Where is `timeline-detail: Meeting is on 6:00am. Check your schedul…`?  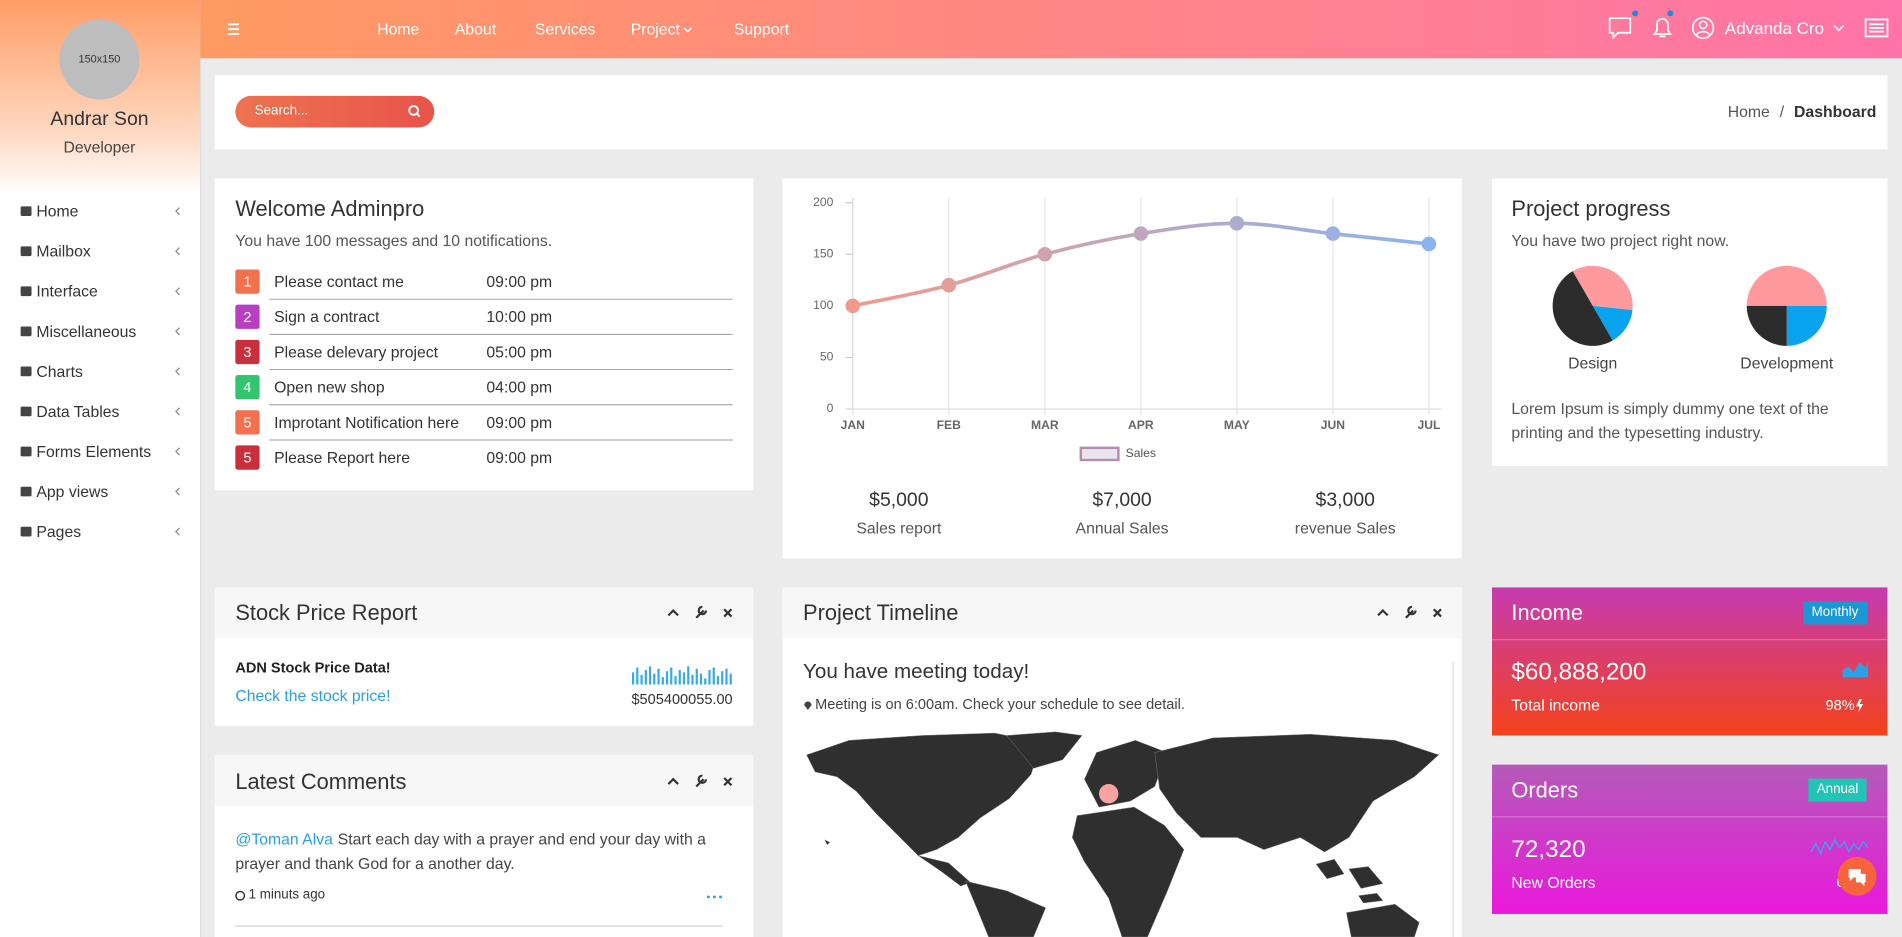
timeline-detail: Meeting is on 6:00am. Check your schedul… is located at coordinates (1000, 704).